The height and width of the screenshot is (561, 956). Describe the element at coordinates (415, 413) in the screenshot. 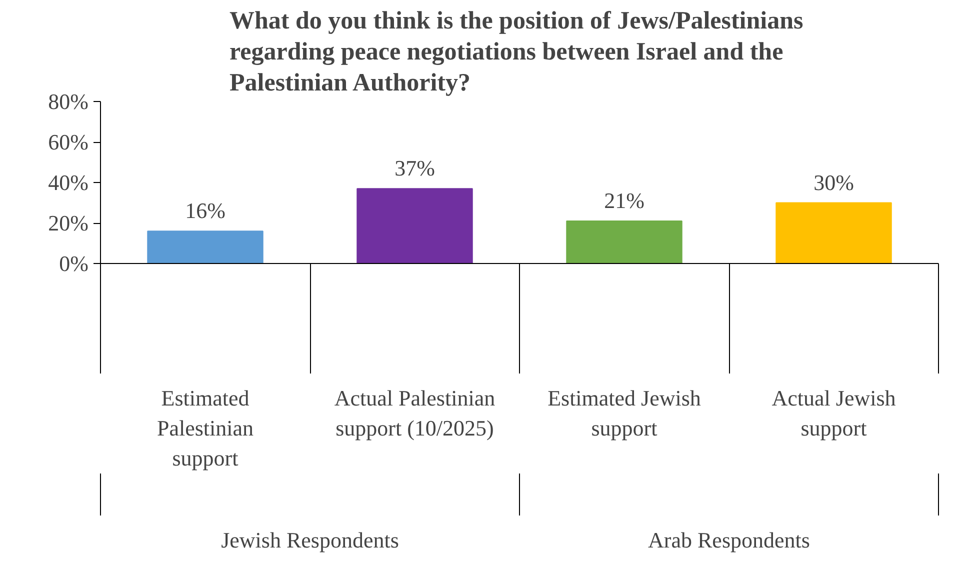

I see `x-tick-label: Actual Palestinian support (10/2025)` at that location.